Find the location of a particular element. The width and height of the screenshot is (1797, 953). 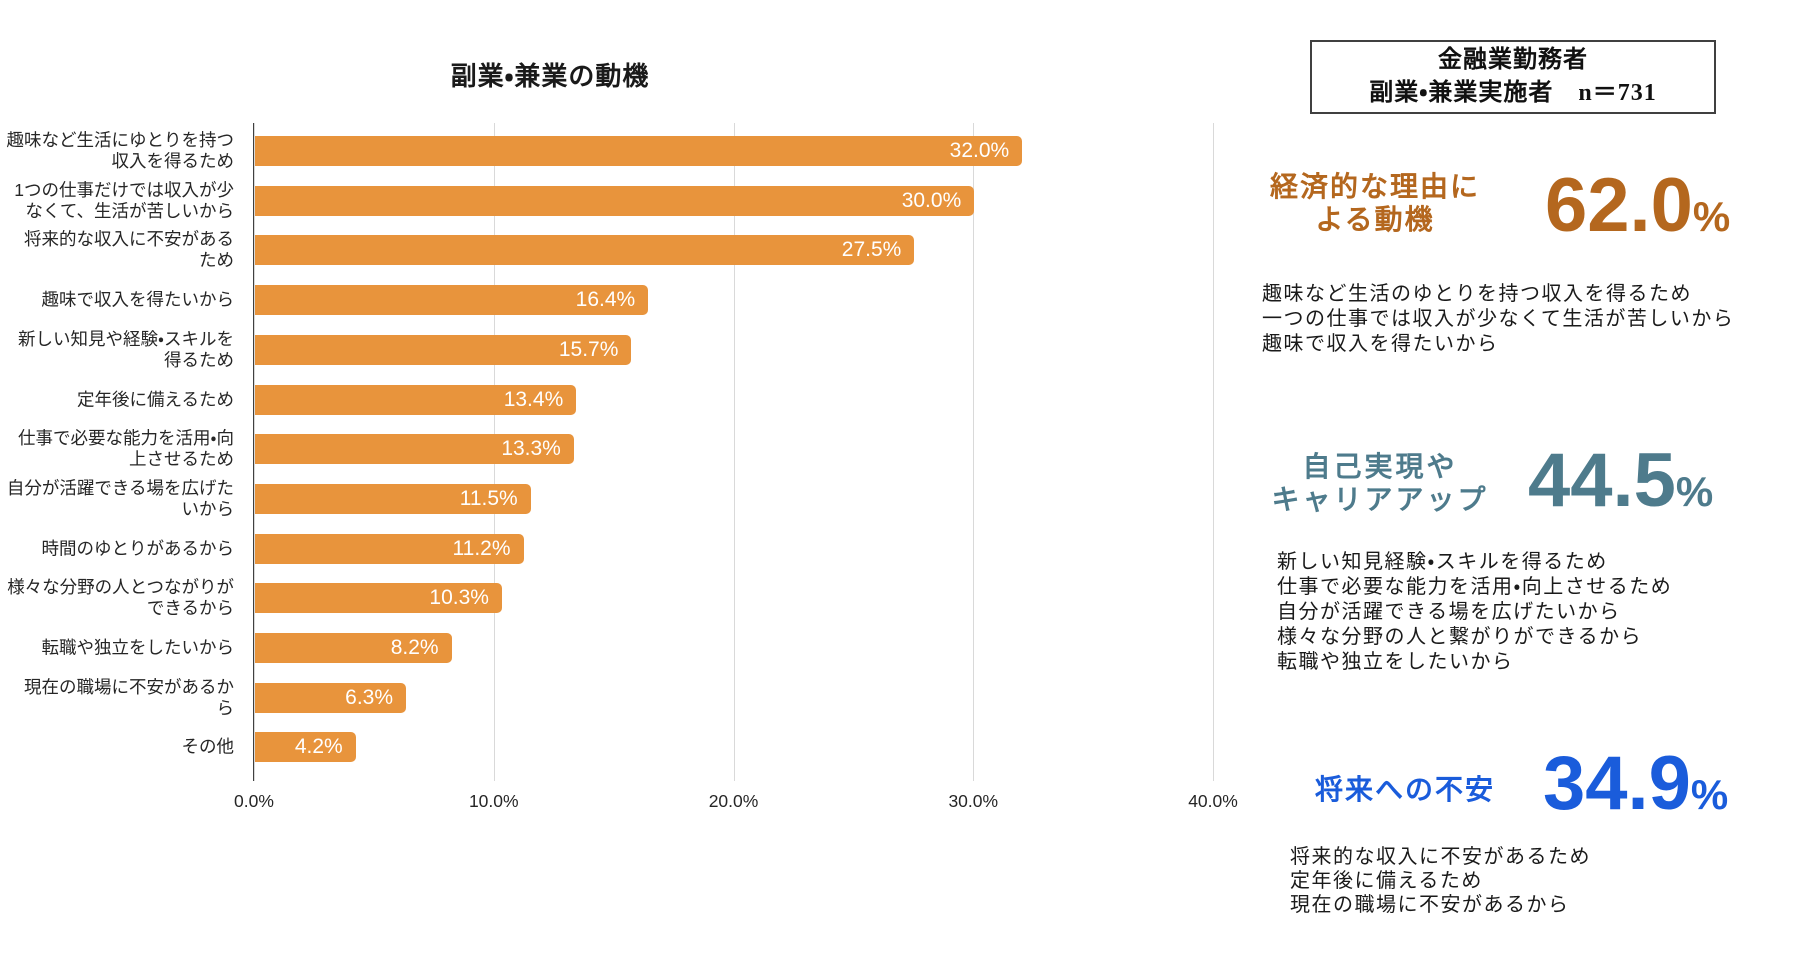

section-percentage-value: 34.9 is located at coordinates (1617, 783).